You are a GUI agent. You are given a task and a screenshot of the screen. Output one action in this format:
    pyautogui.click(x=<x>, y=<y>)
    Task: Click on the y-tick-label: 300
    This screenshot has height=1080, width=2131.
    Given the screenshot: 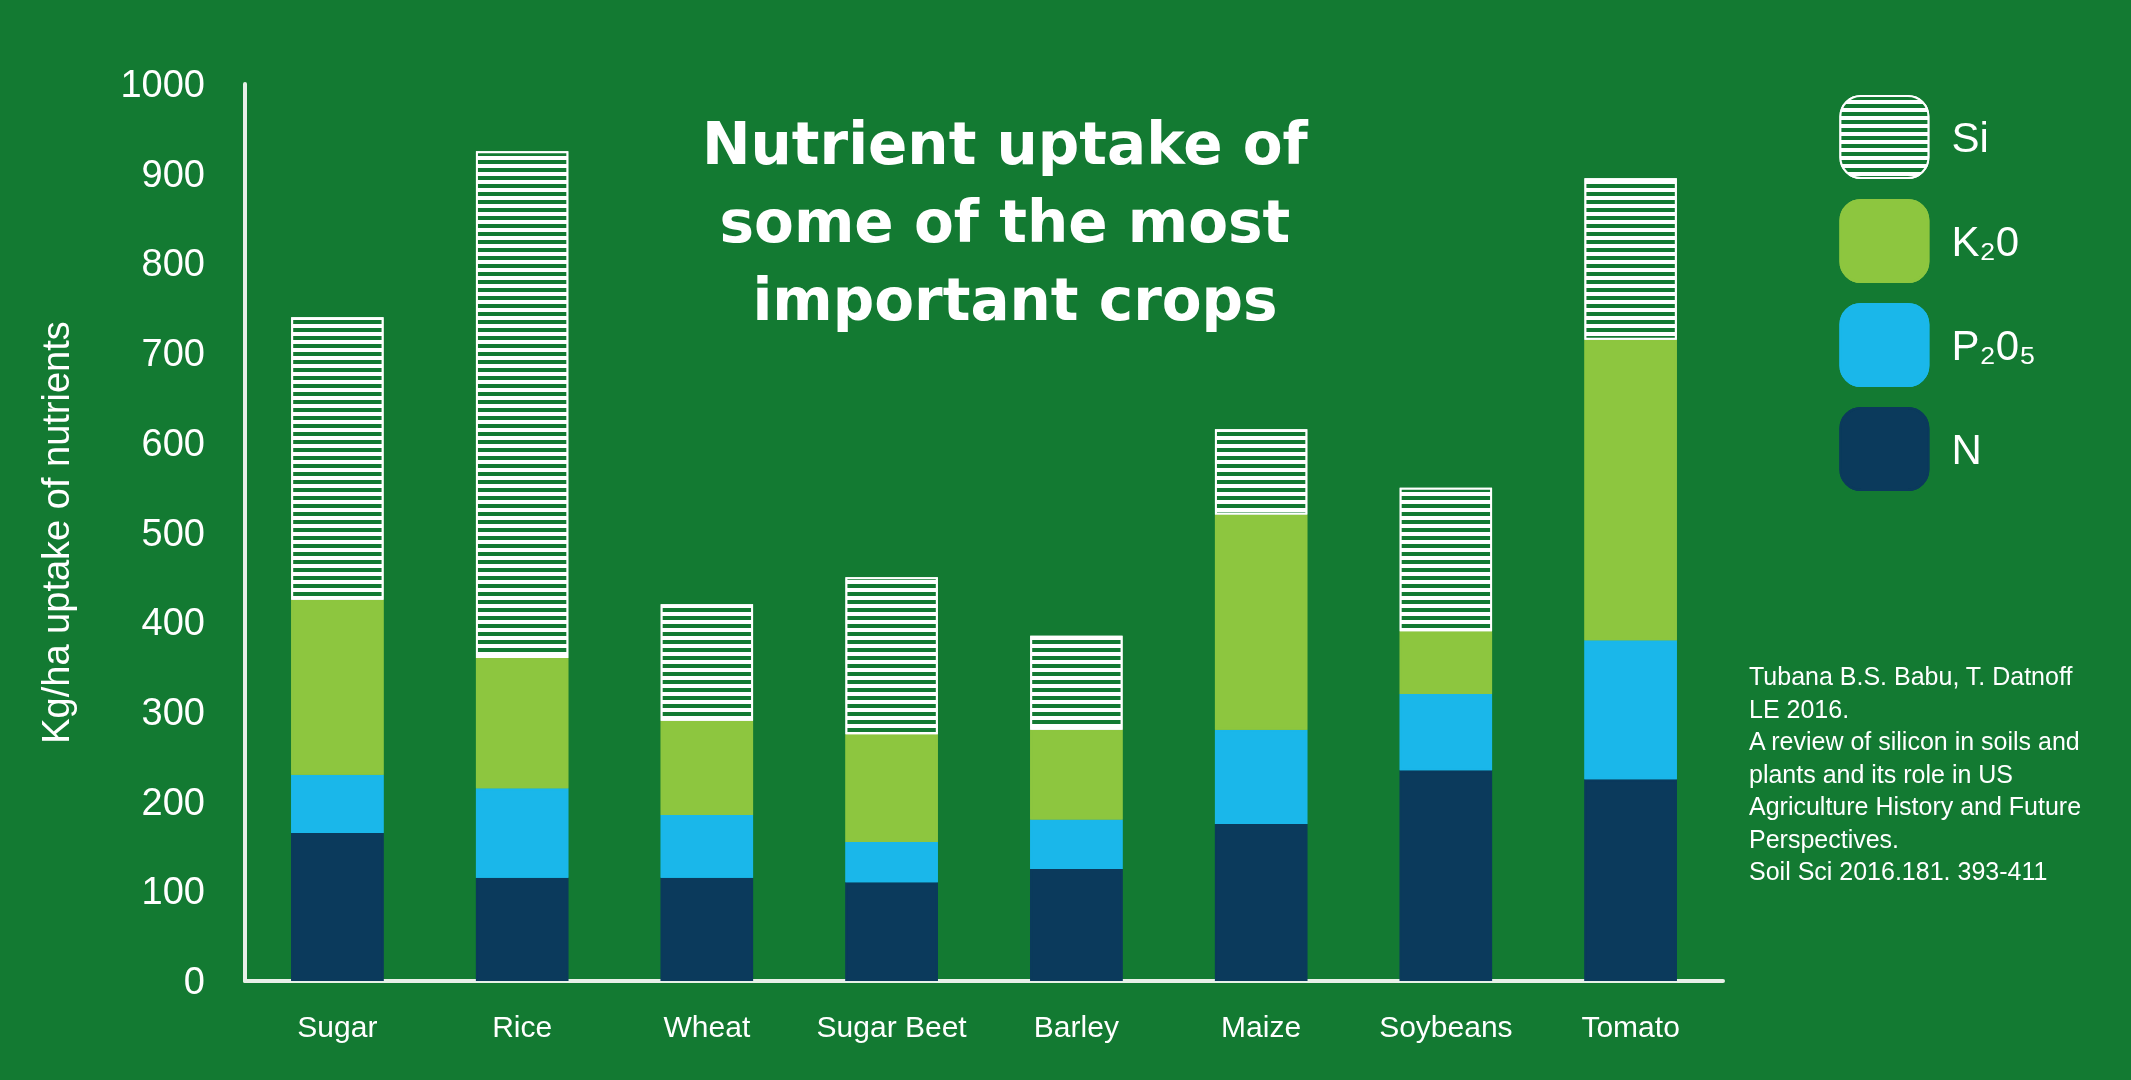 What is the action you would take?
    pyautogui.click(x=173, y=711)
    